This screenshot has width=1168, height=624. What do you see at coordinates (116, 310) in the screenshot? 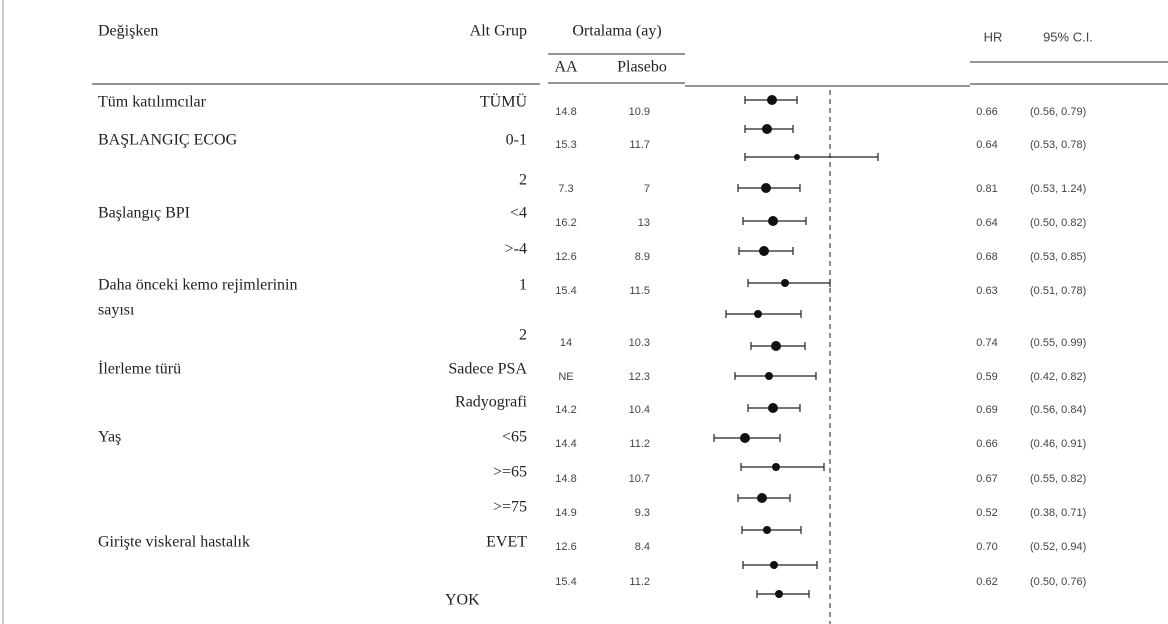
I see `variable: sayısı` at bounding box center [116, 310].